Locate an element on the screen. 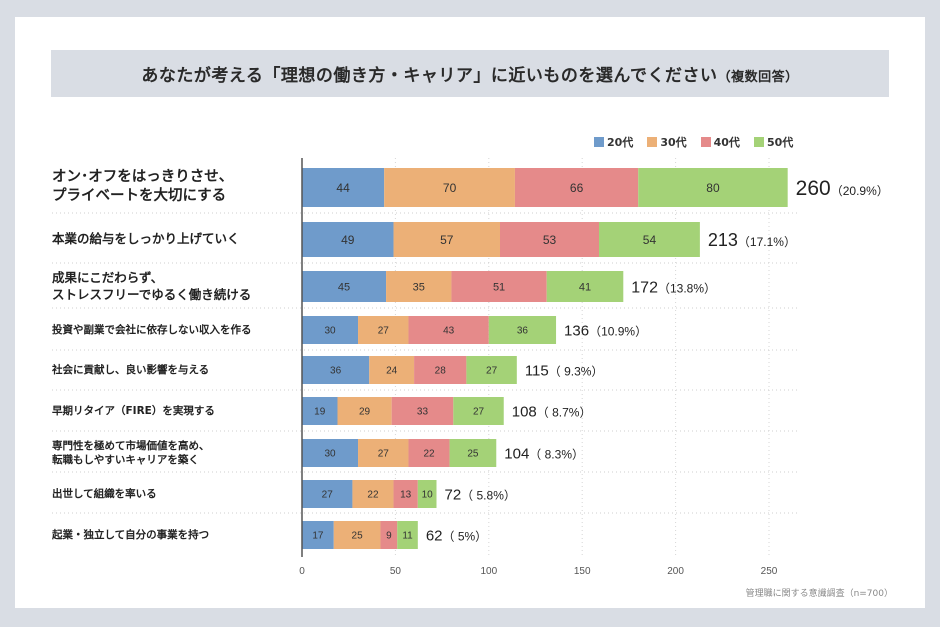 Image resolution: width=940 pixels, height=627 pixels. category-label: 本業の給与をしっかり上げていく is located at coordinates (146, 239).